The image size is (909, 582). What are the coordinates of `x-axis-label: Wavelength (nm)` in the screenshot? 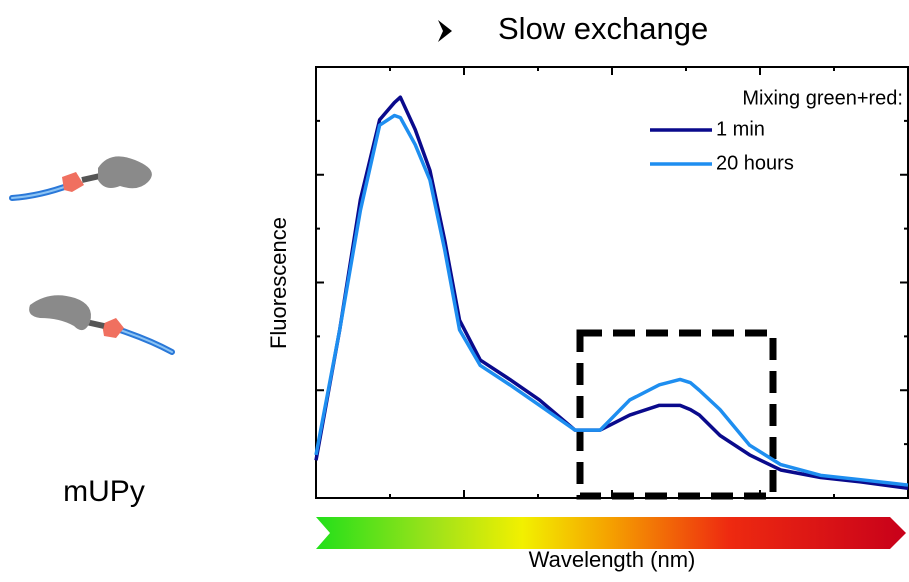 It's located at (612, 559).